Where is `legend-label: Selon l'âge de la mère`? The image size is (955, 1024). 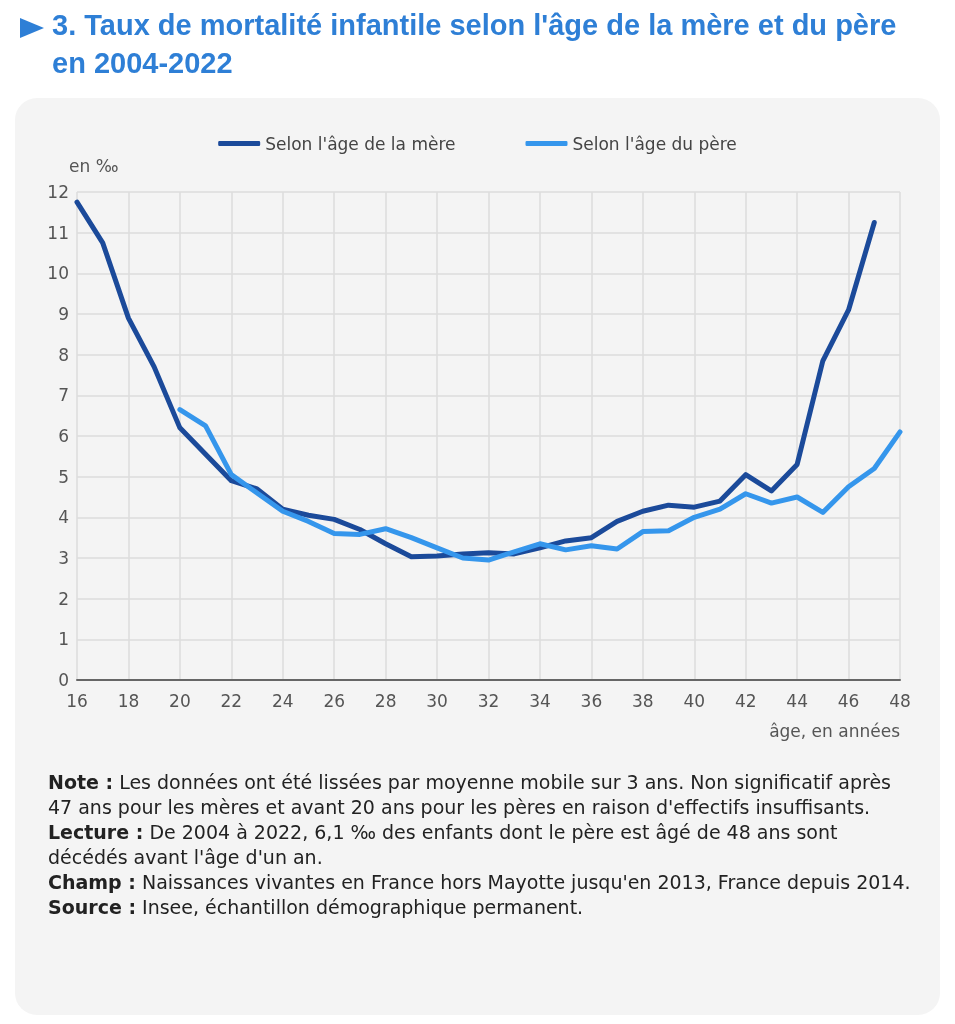
legend-label: Selon l'âge de la mère is located at coordinates (360, 143).